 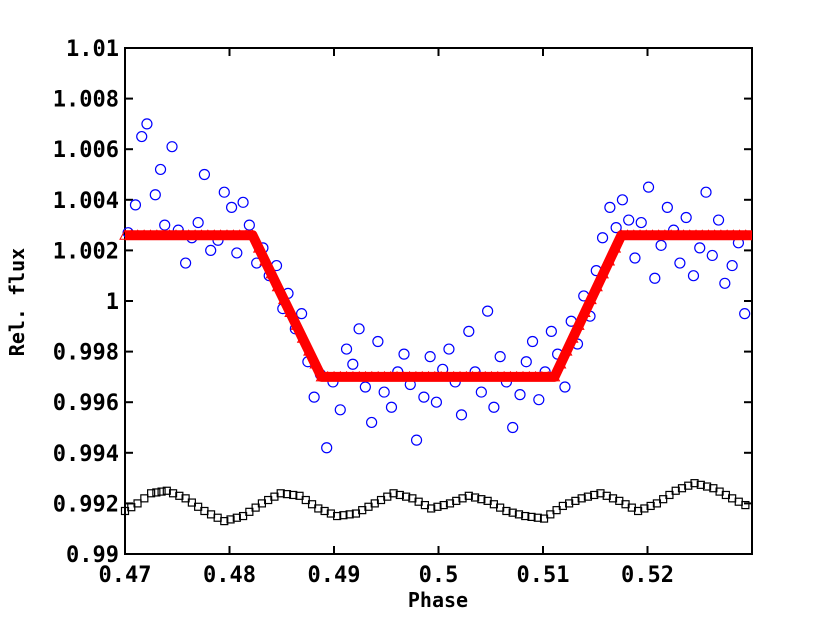 I want to click on x-tick-label: 0.47, so click(x=125, y=575).